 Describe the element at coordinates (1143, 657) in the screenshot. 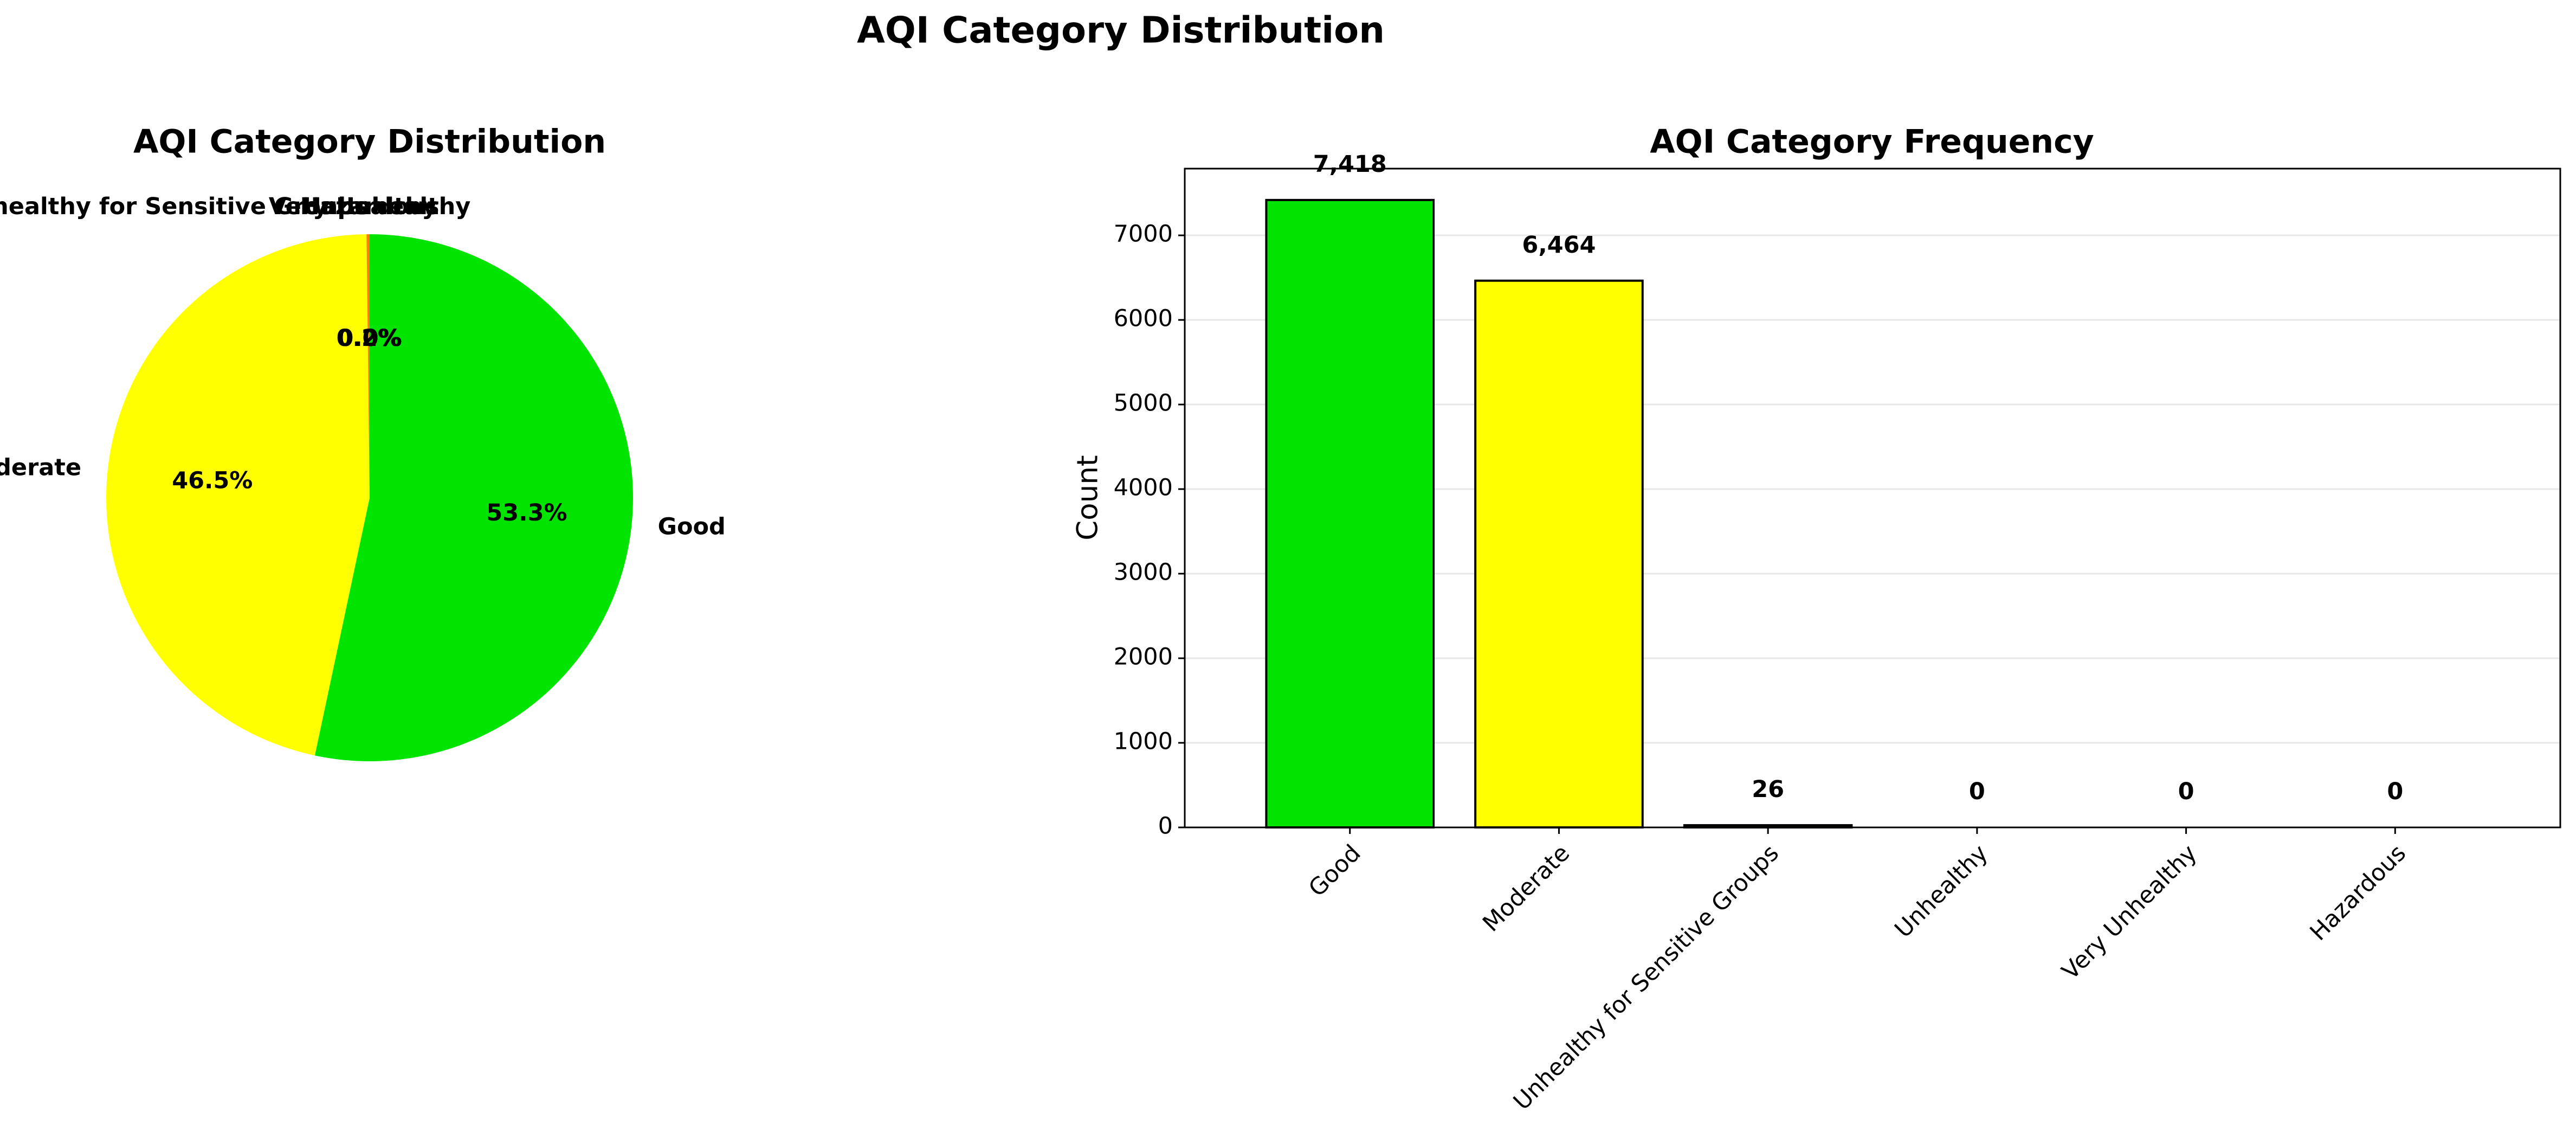

I see `y-tick-label: 2000` at that location.